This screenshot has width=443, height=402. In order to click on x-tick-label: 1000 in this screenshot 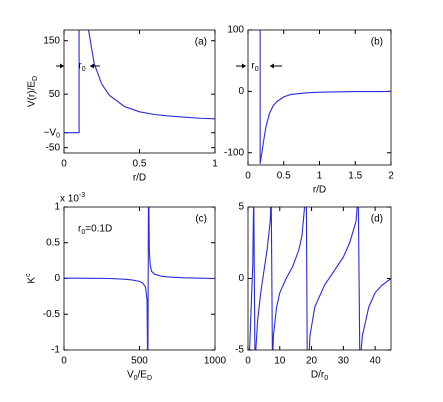, I will do `click(215, 361)`.